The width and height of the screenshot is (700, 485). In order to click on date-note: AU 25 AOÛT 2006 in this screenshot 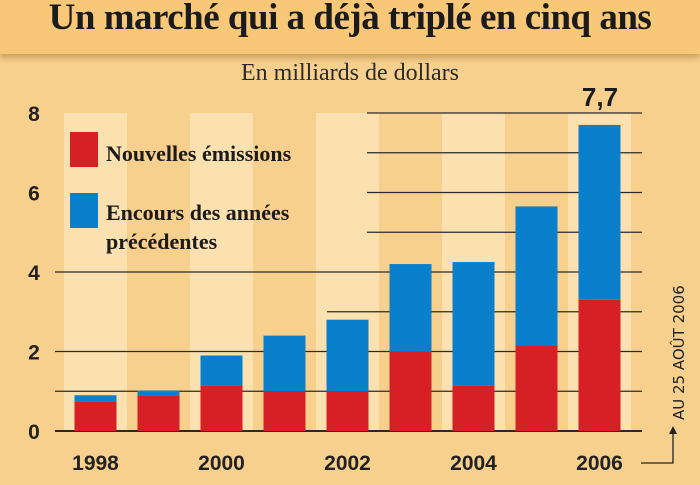, I will do `click(678, 352)`.